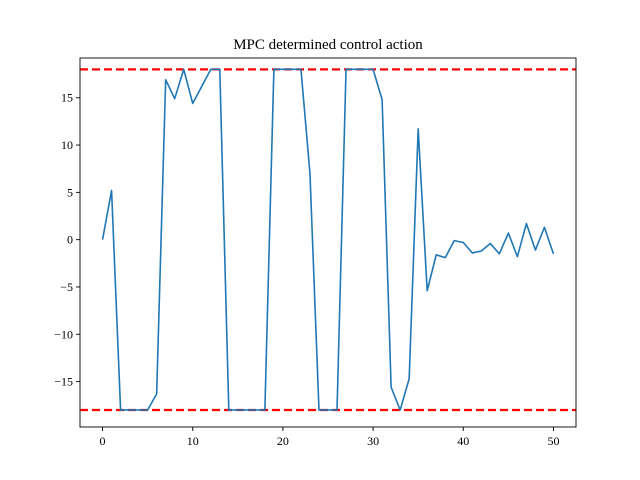 The width and height of the screenshot is (640, 480). What do you see at coordinates (66, 287) in the screenshot?
I see `y-tick-label: −5` at bounding box center [66, 287].